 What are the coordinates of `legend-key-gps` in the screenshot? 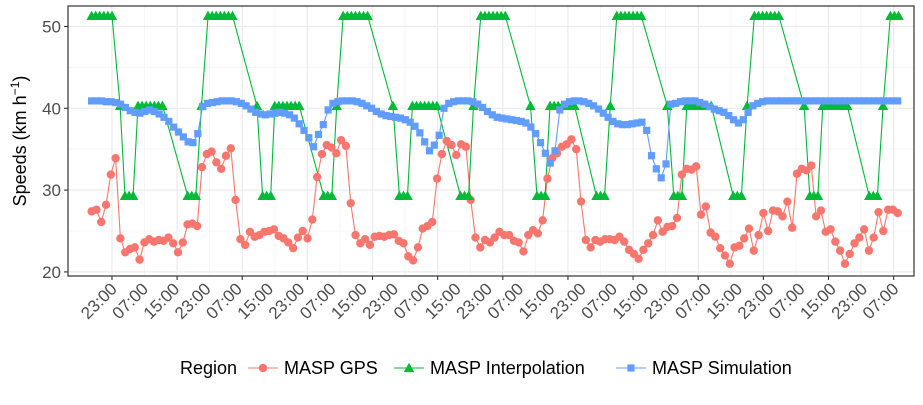 It's located at (263, 368).